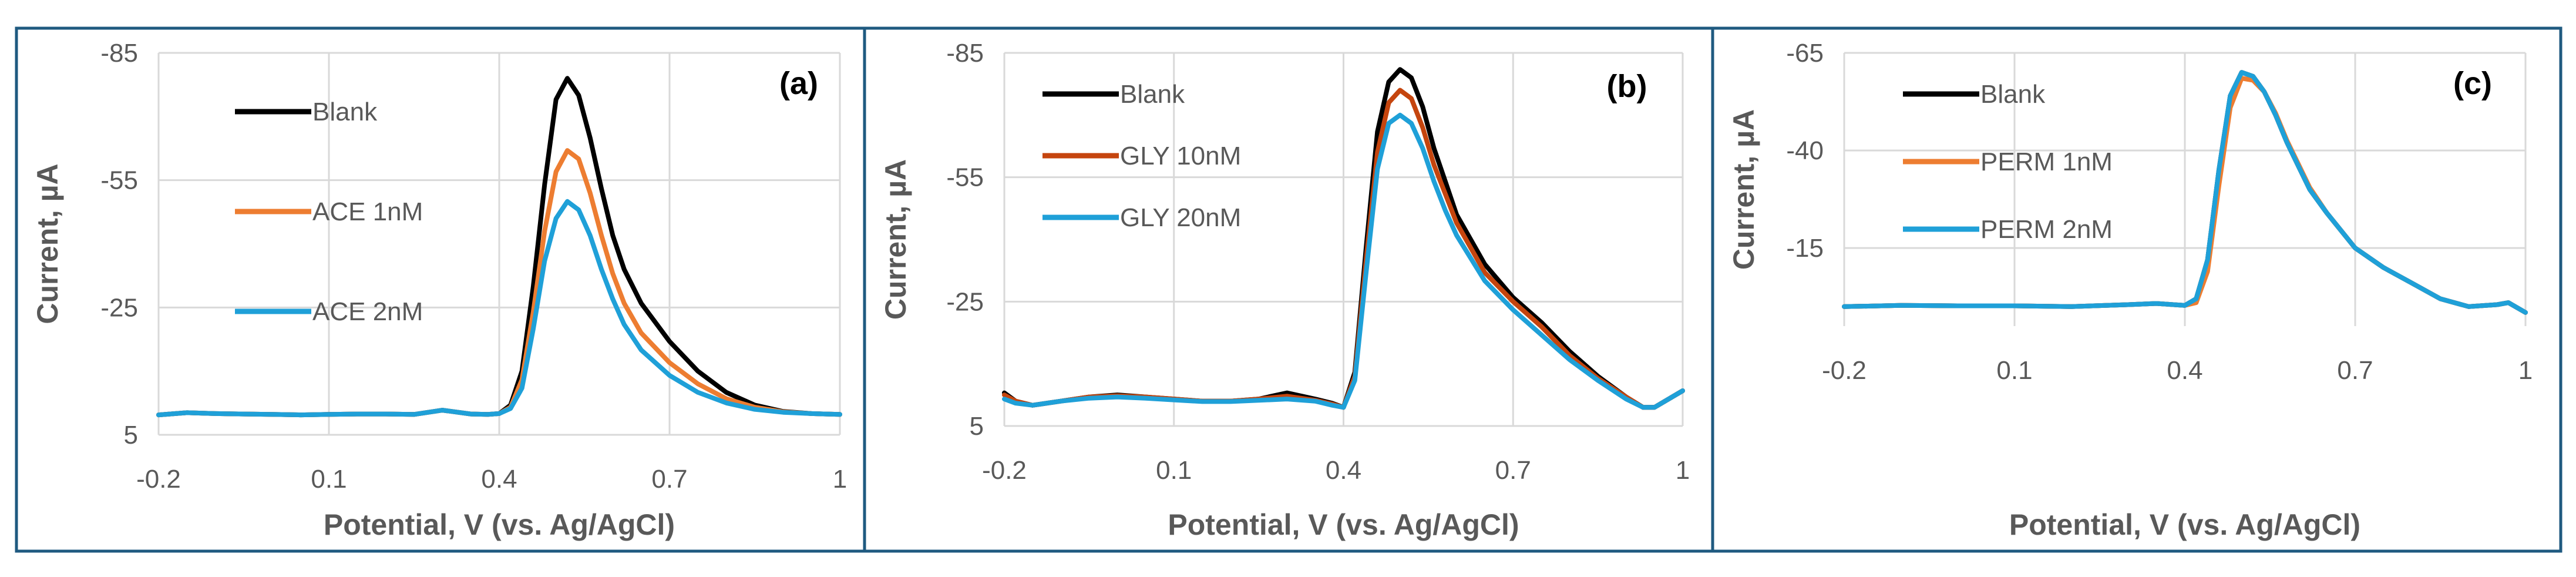  I want to click on y-tick-label: -15, so click(1805, 248).